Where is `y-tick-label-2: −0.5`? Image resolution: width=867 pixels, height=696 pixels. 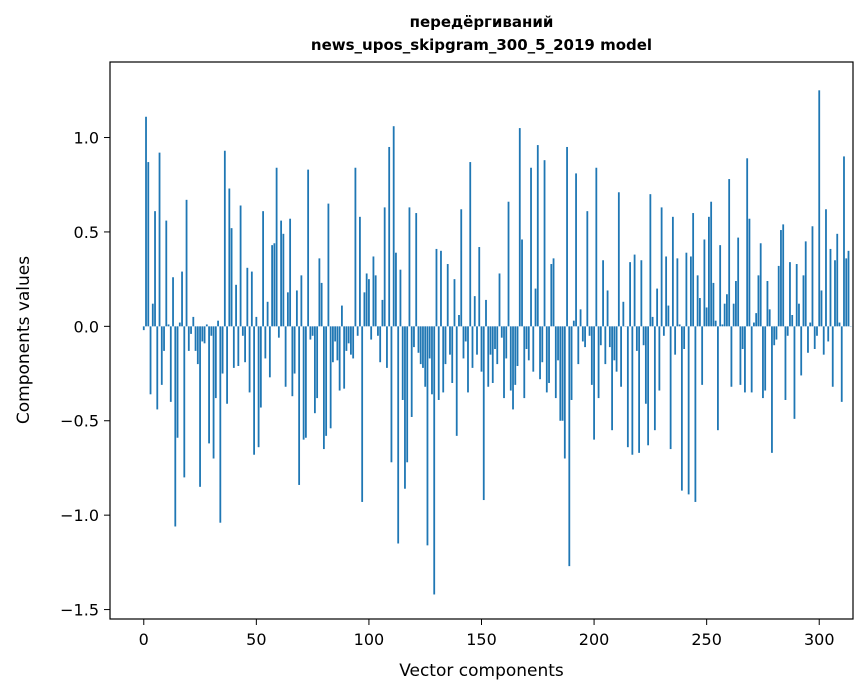 y-tick-label-2: −0.5 is located at coordinates (79, 421).